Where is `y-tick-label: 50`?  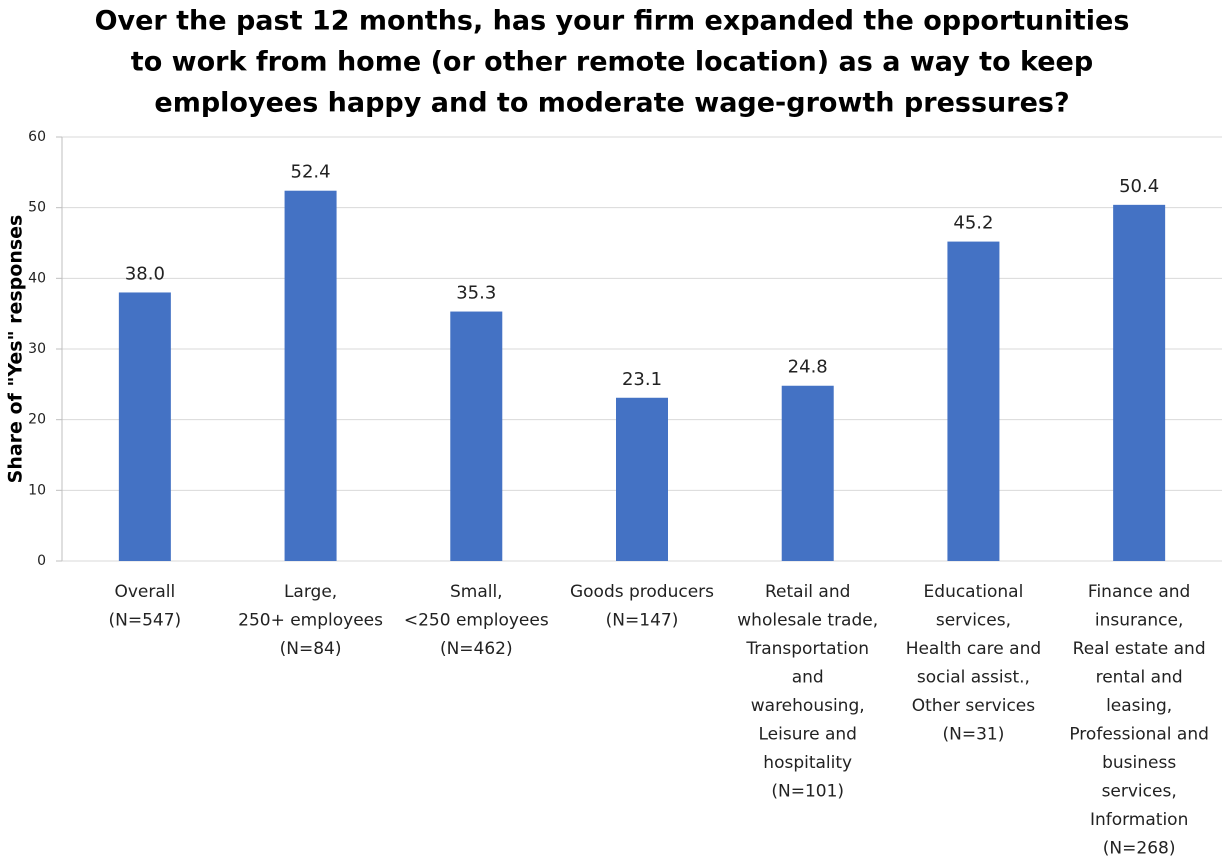 y-tick-label: 50 is located at coordinates (37, 208).